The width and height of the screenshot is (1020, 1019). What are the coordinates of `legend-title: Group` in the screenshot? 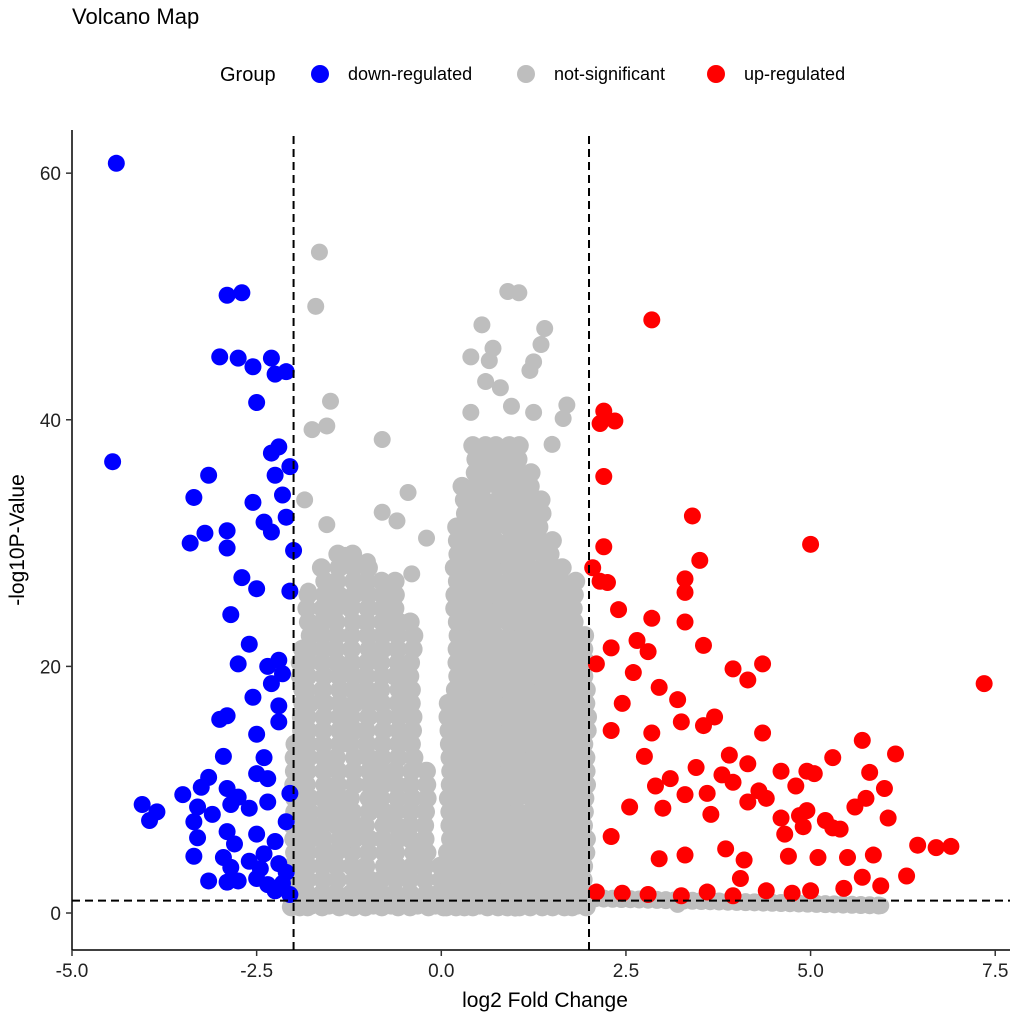 It's located at (248, 75).